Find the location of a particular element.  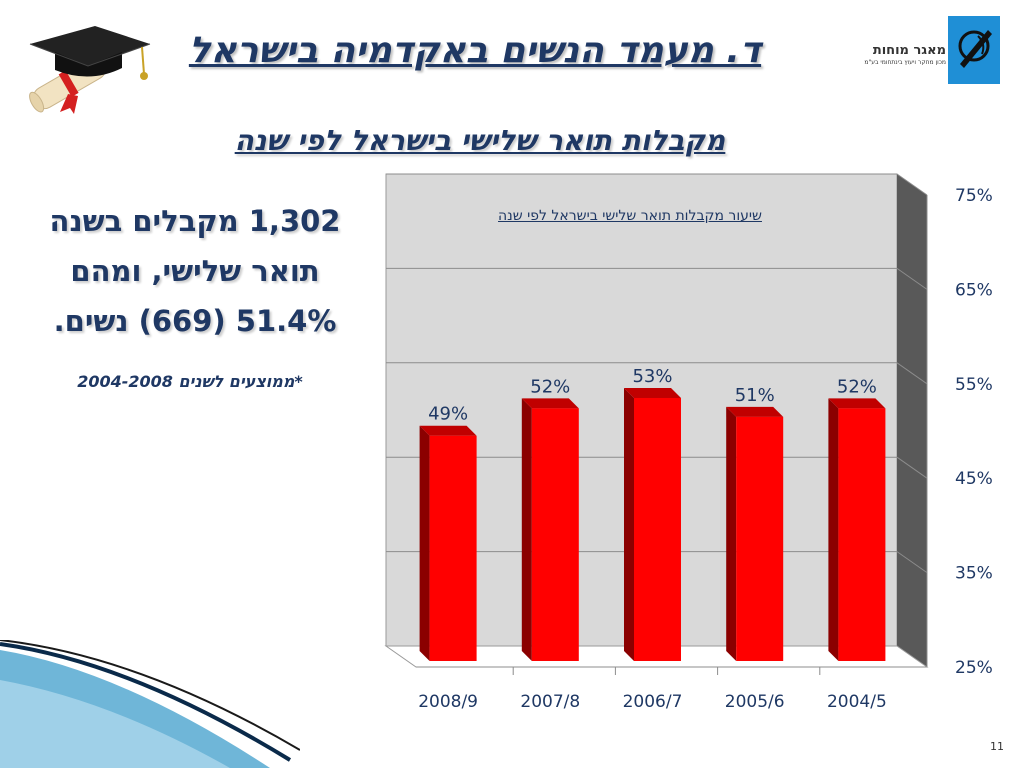

stats-line-3: 51.4% (669) נשים. is located at coordinates (195, 321).